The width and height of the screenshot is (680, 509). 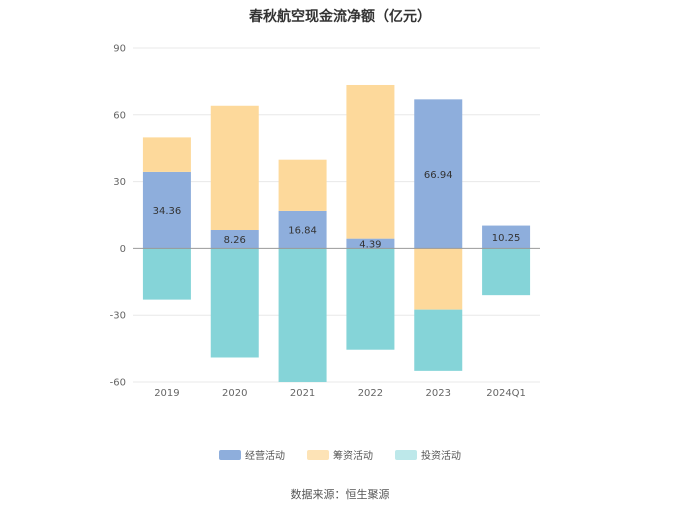 I want to click on legend-label-operating: 经营活动, so click(x=265, y=456).